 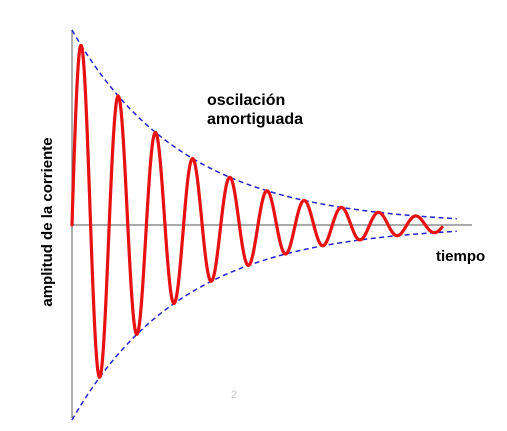 What do you see at coordinates (460, 256) in the screenshot?
I see `x-axis-label: tiempo` at bounding box center [460, 256].